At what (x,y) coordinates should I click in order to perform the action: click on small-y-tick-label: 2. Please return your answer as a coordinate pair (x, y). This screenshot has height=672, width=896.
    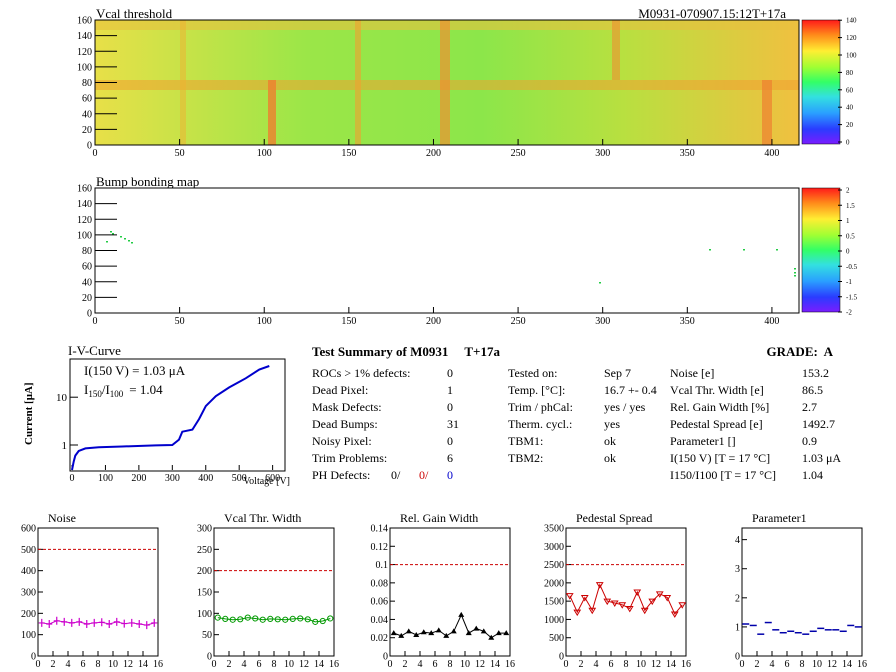
    Looking at the image, I should click on (737, 598).